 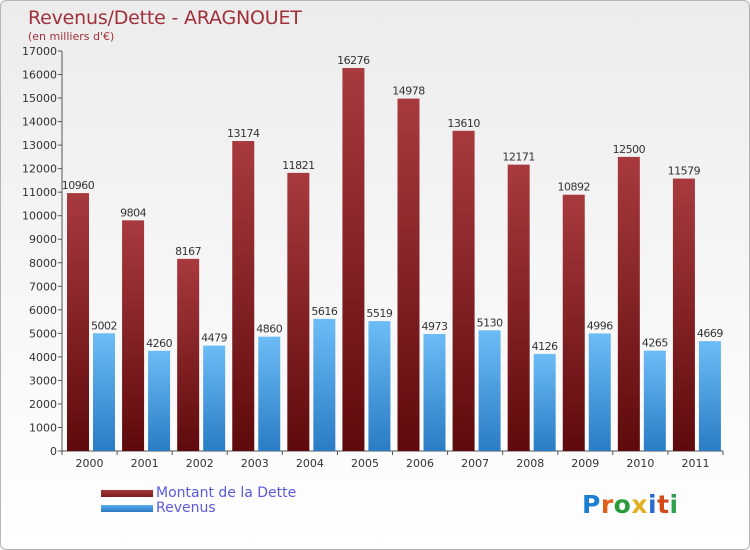 What do you see at coordinates (298, 311) in the screenshot?
I see `bar-debt-2004` at bounding box center [298, 311].